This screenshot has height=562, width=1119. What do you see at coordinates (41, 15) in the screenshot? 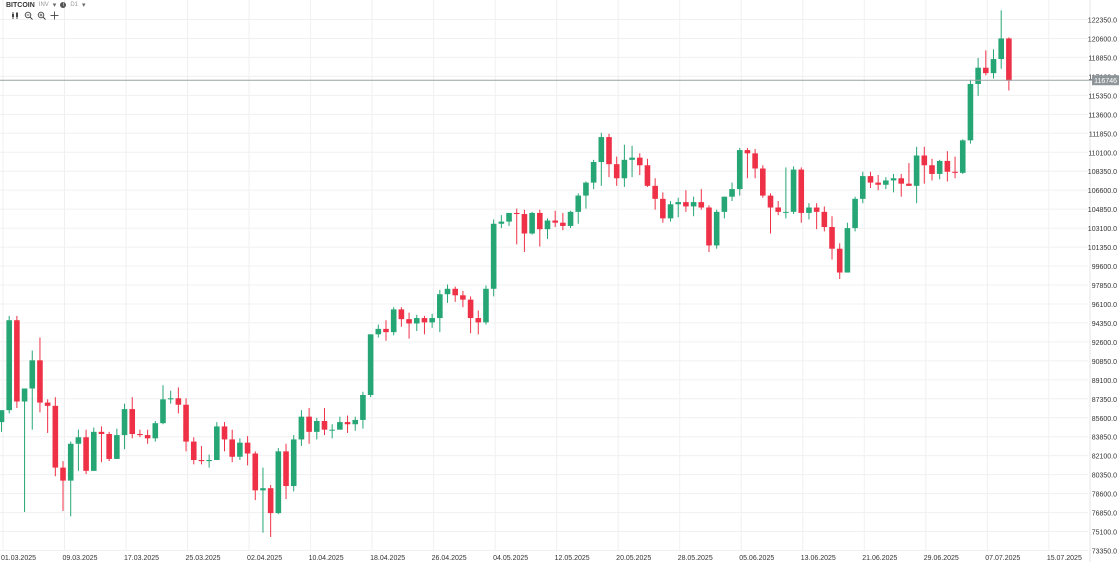
I see `zoom-in-icon` at bounding box center [41, 15].